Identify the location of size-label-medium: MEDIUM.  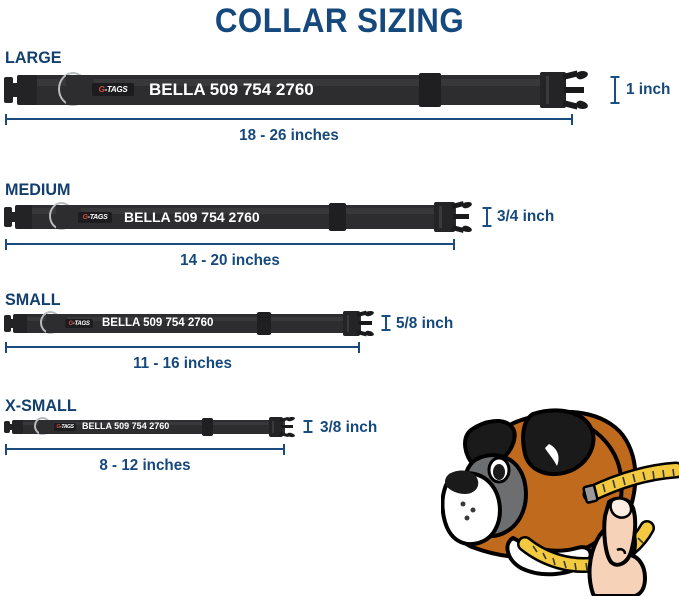
(38, 189).